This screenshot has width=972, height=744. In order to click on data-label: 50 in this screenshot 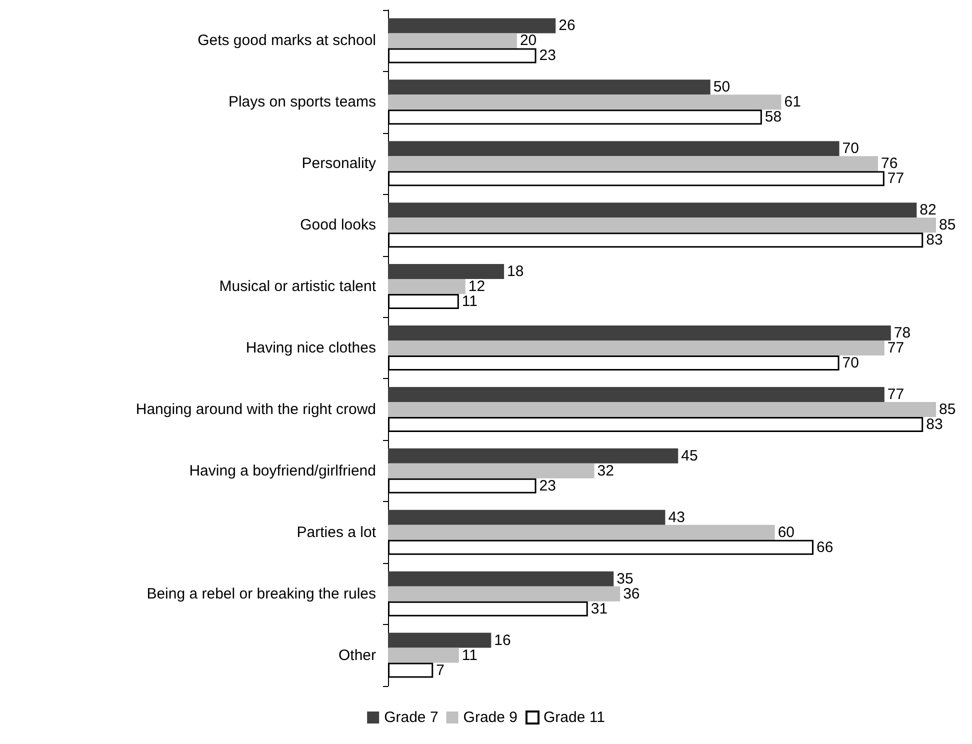, I will do `click(721, 87)`.